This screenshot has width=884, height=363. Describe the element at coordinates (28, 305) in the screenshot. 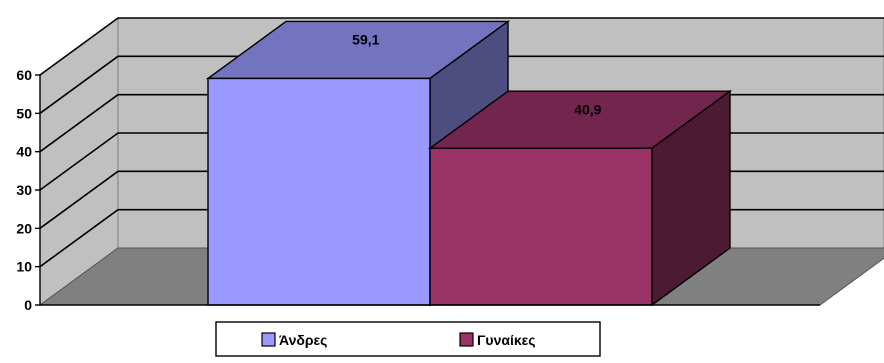

I see `y-tick-label: 0` at that location.